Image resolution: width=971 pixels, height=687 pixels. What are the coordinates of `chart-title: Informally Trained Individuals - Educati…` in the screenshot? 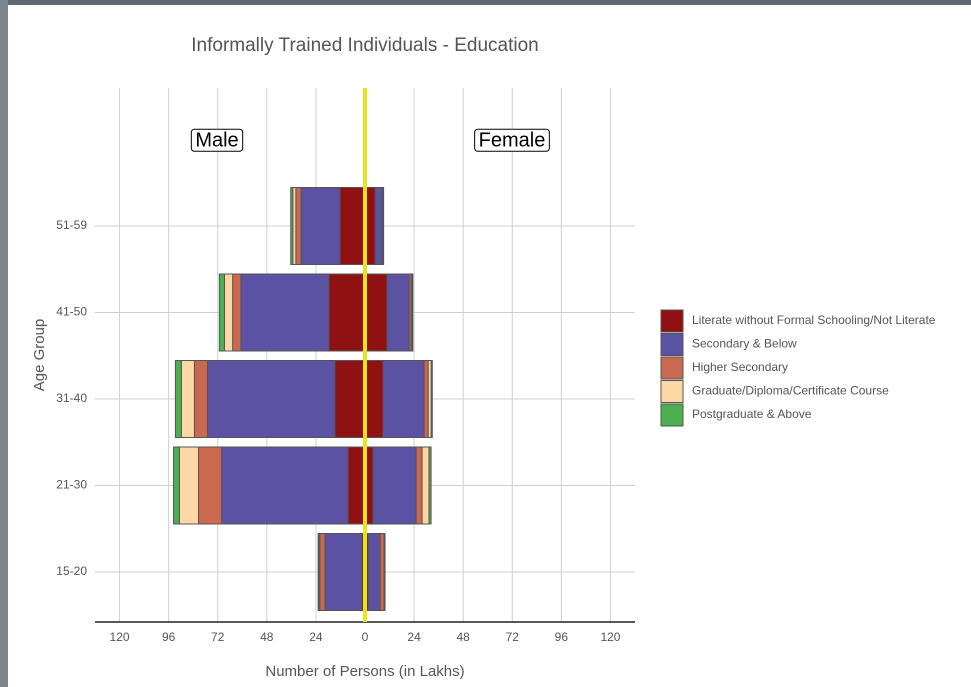 It's located at (364, 45).